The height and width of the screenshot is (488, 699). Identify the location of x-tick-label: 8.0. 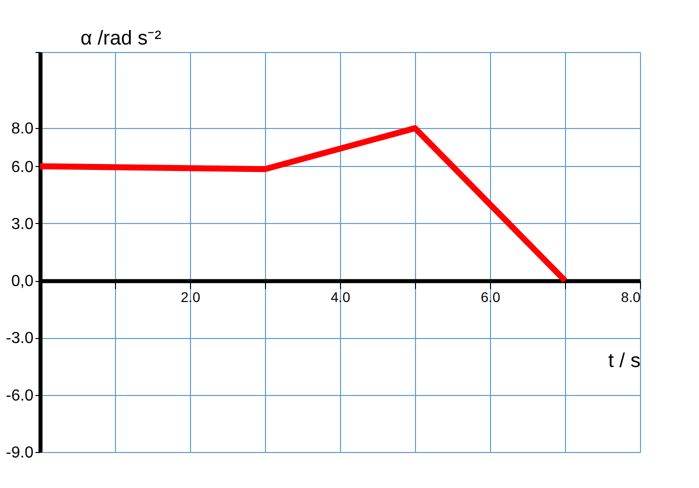
(631, 297).